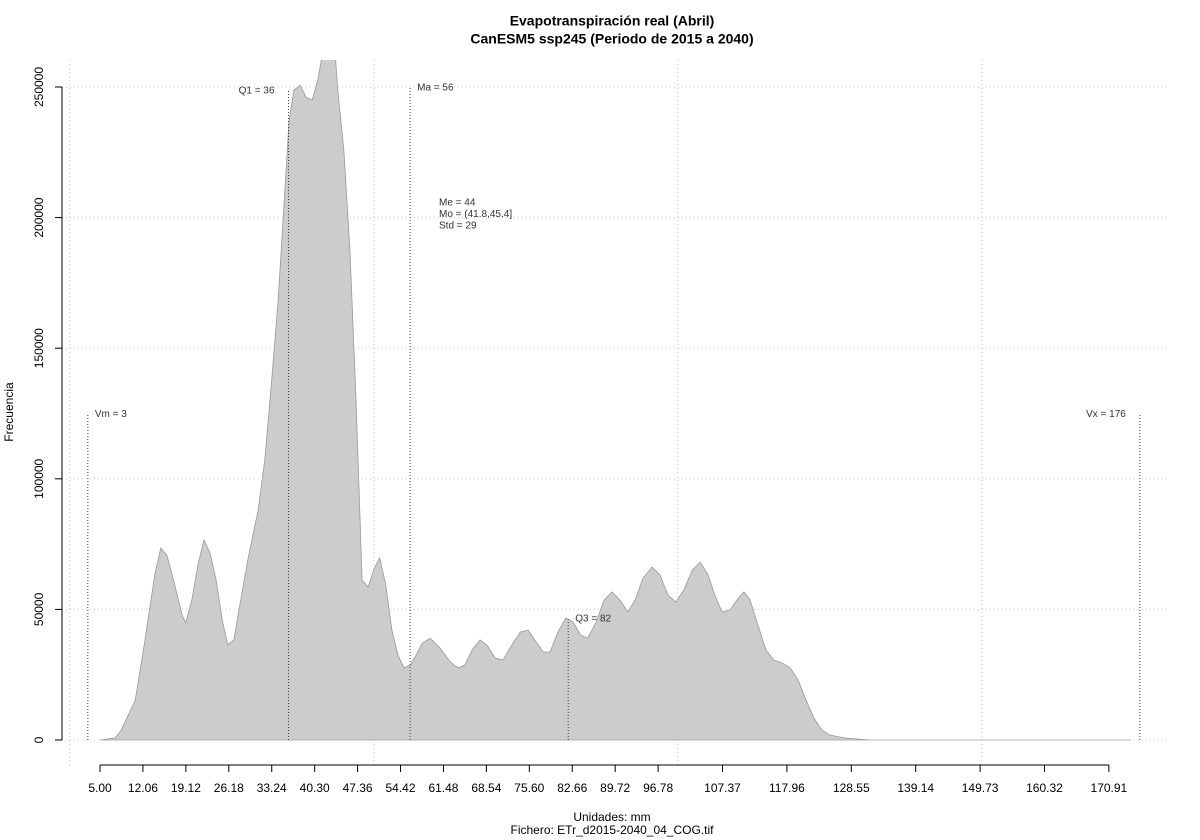  What do you see at coordinates (39, 609) in the screenshot?
I see `y-tick-label: 50000` at bounding box center [39, 609].